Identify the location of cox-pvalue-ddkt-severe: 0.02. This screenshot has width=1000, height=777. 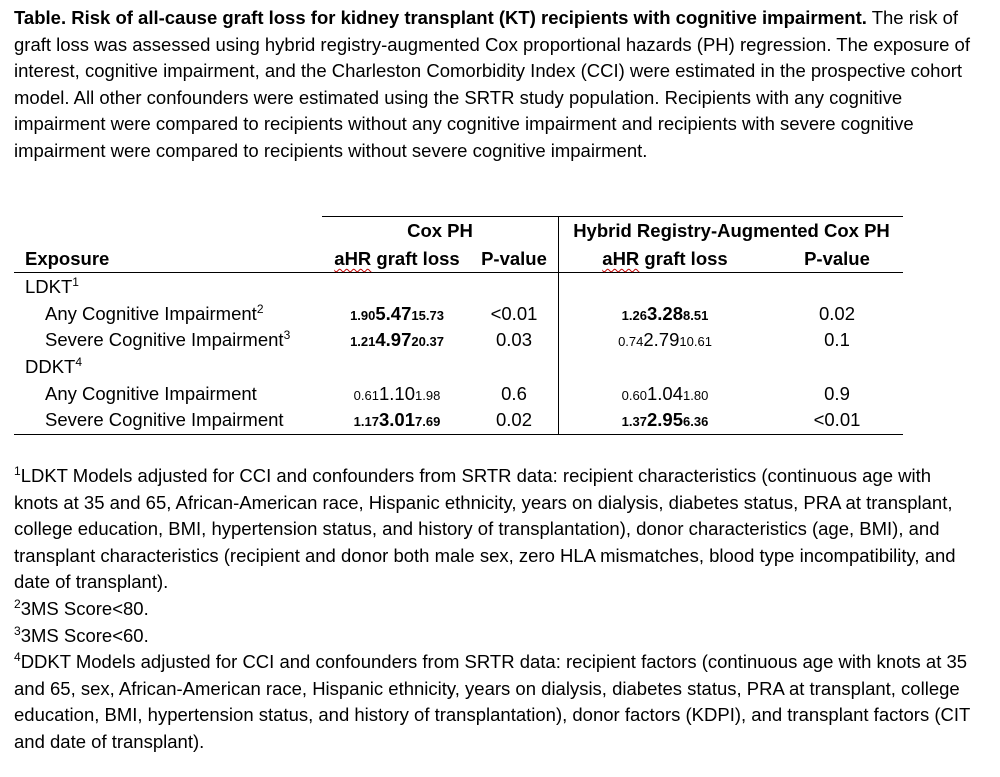
(513, 419).